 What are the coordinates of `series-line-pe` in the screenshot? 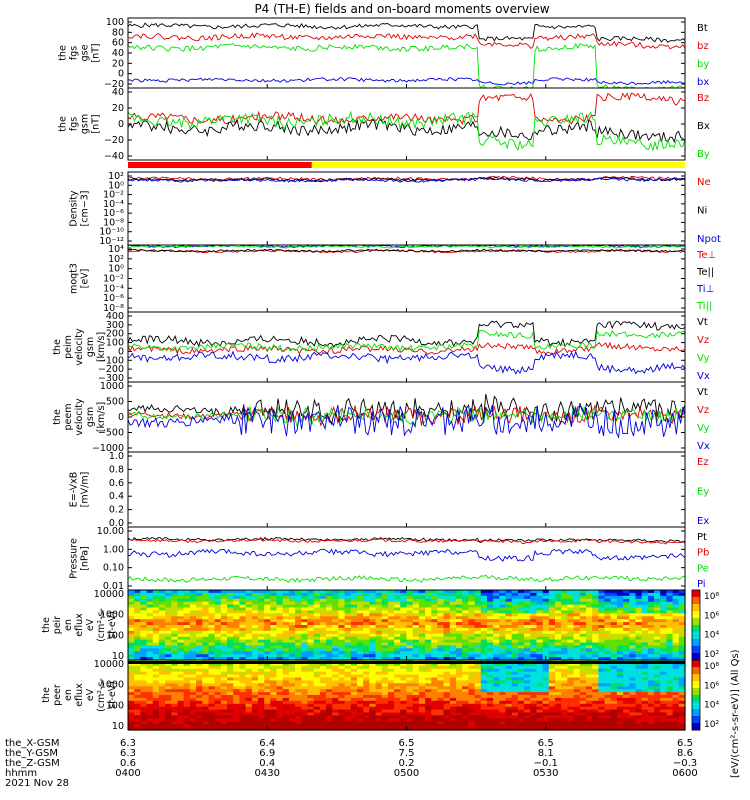 It's located at (406, 578).